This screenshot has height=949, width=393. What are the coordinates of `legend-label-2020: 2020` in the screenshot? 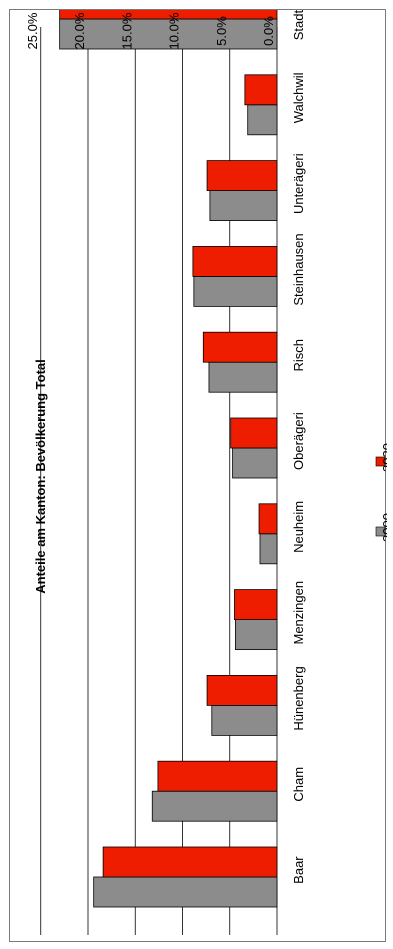 It's located at (383, 457).